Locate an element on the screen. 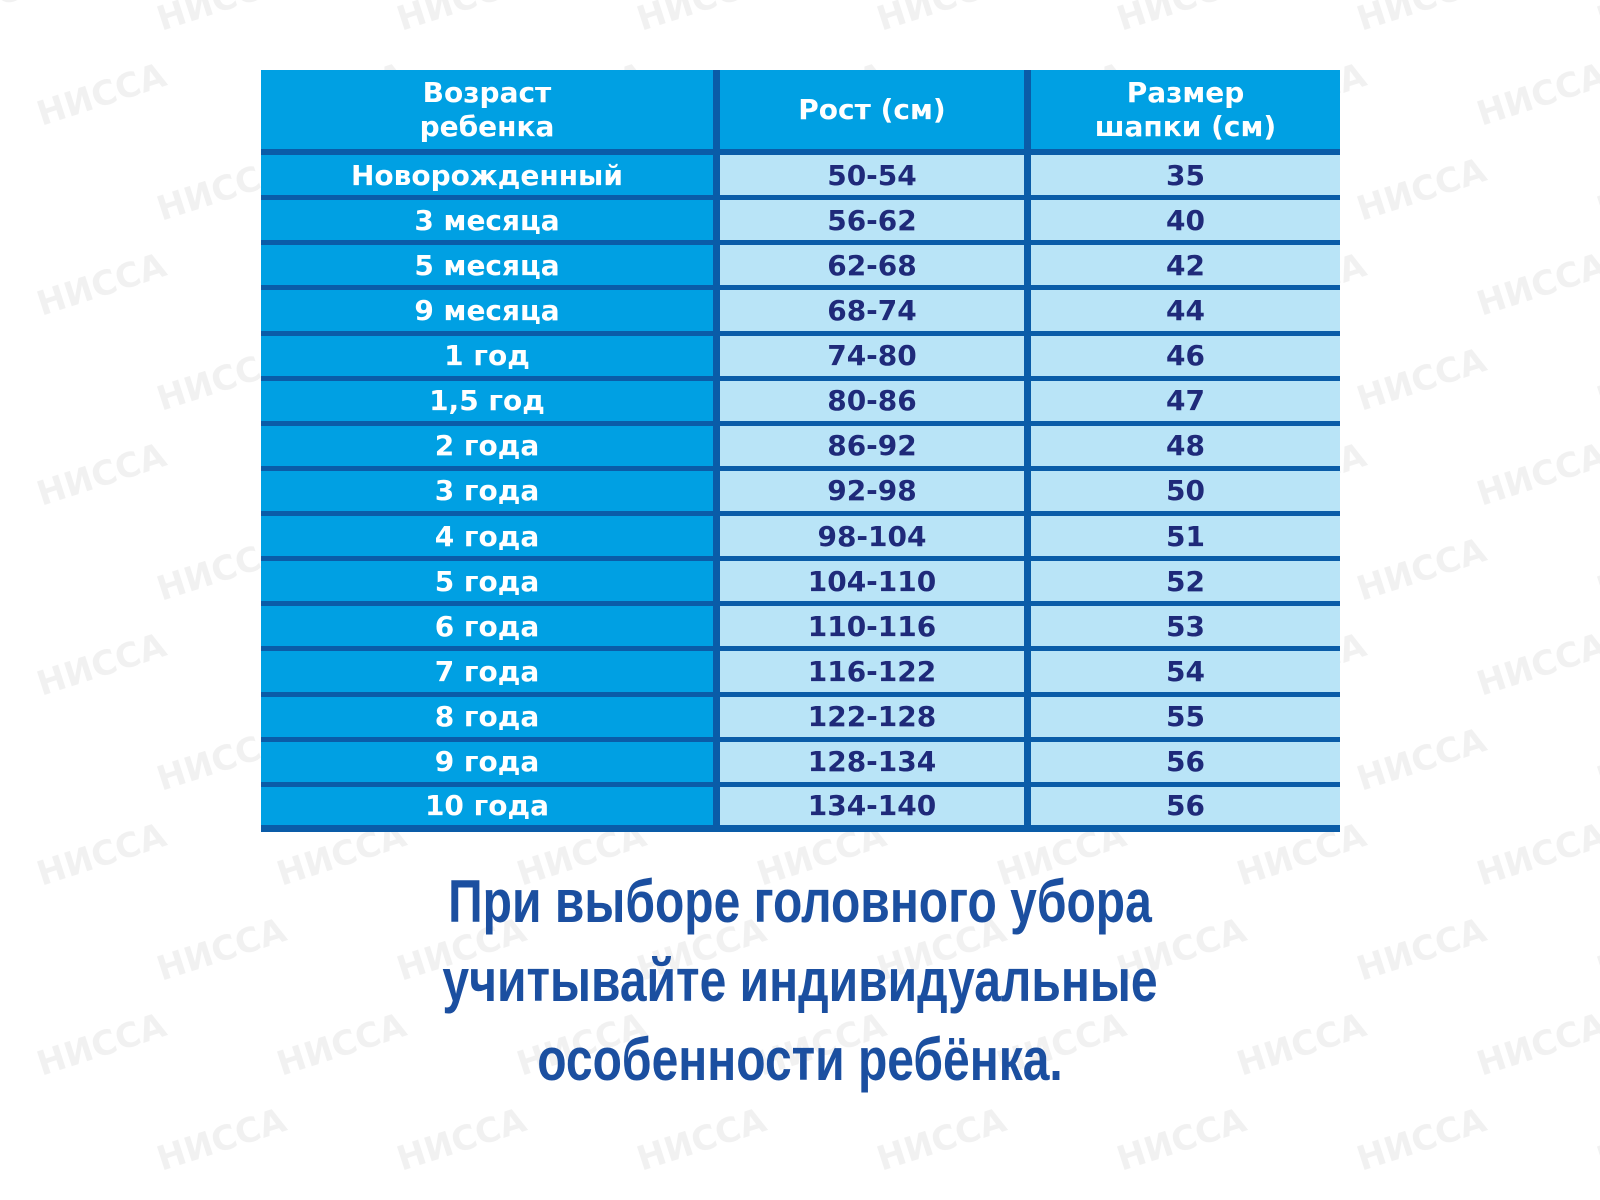 This screenshot has height=1200, width=1600. cell-age: 5 месяца is located at coordinates (490, 268).